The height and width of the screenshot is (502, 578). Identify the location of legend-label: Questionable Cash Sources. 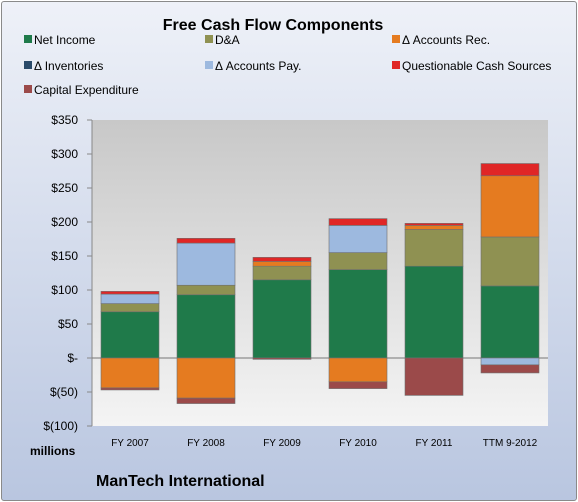
(476, 66).